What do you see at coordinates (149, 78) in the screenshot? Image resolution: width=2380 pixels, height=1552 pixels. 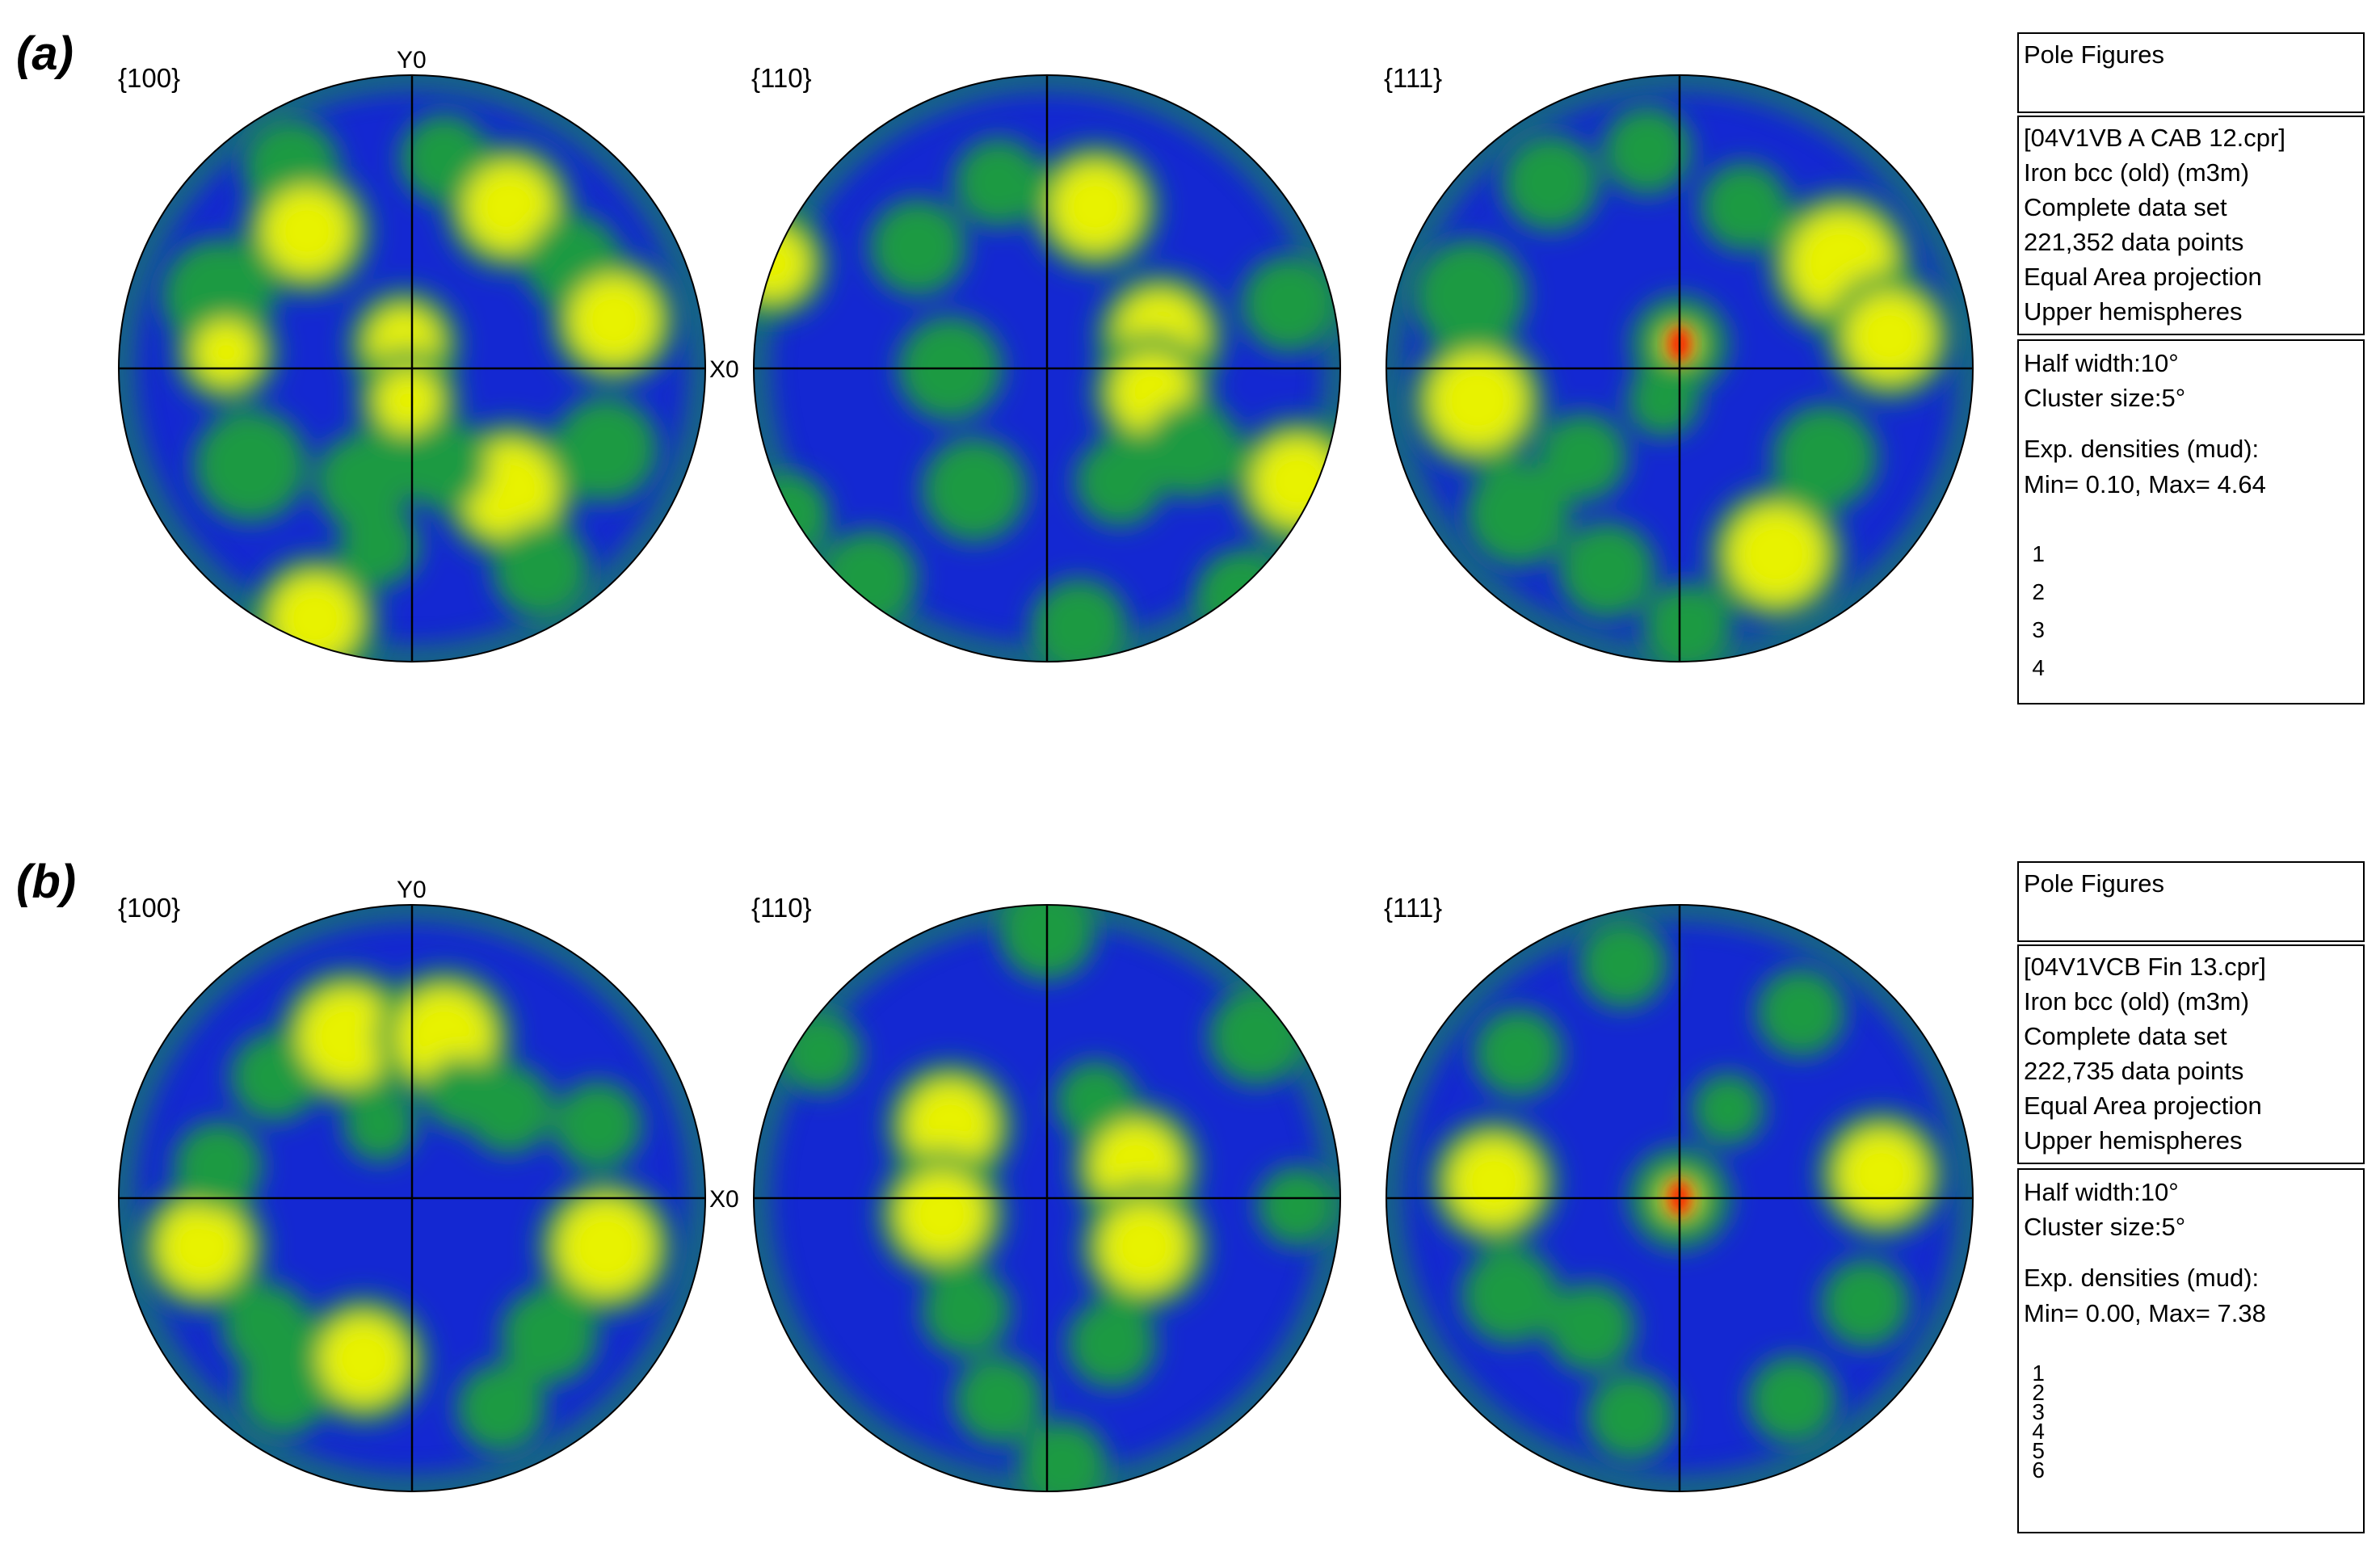 I see `pole-figure-label-a-100: {100}` at bounding box center [149, 78].